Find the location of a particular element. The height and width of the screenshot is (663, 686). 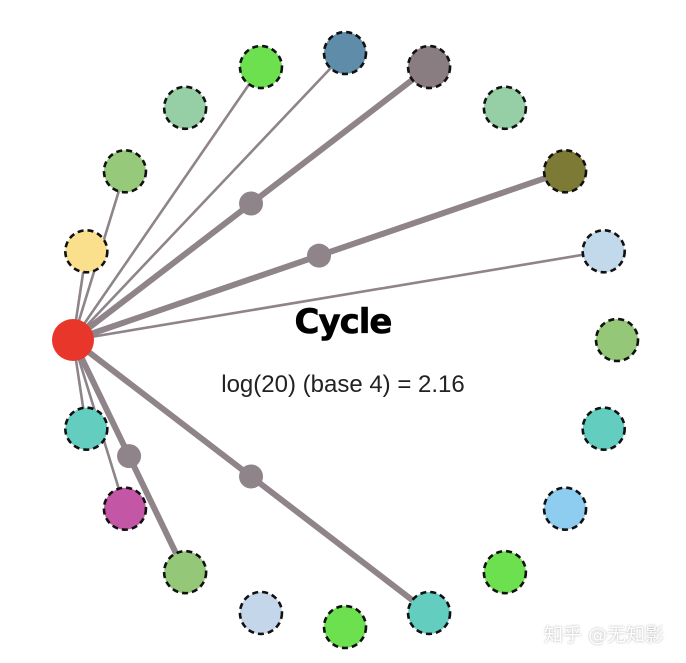

edge-midpoint-n0-n6 is located at coordinates (251, 203).